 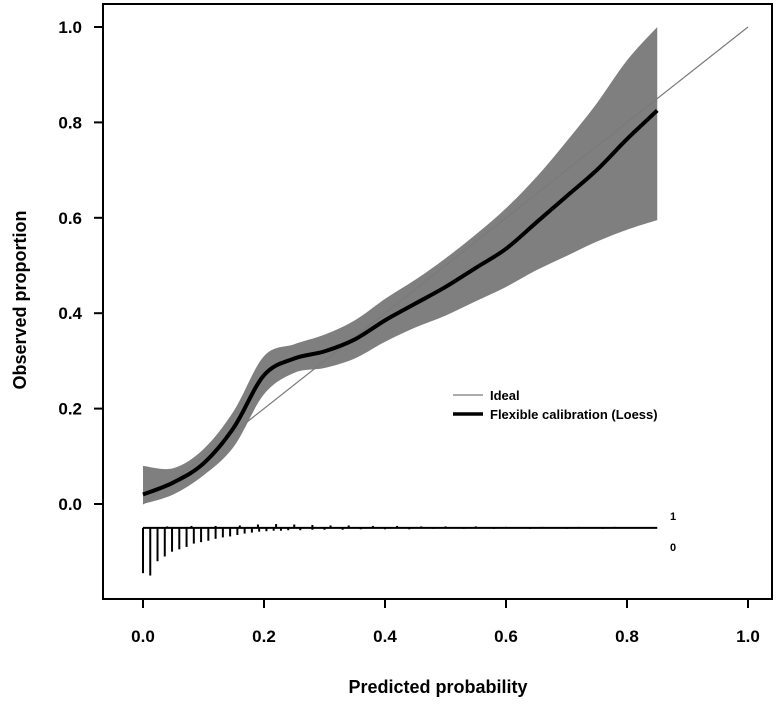 I want to click on x-tick-label: 0.8, so click(x=627, y=636).